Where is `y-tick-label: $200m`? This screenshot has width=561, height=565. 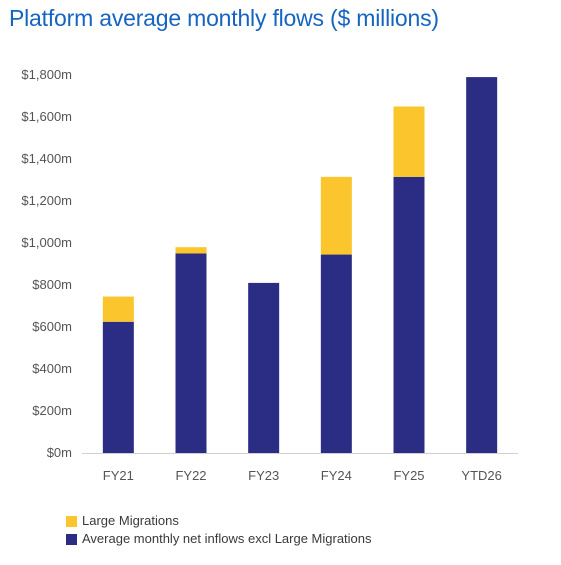
y-tick-label: $200m is located at coordinates (52, 410).